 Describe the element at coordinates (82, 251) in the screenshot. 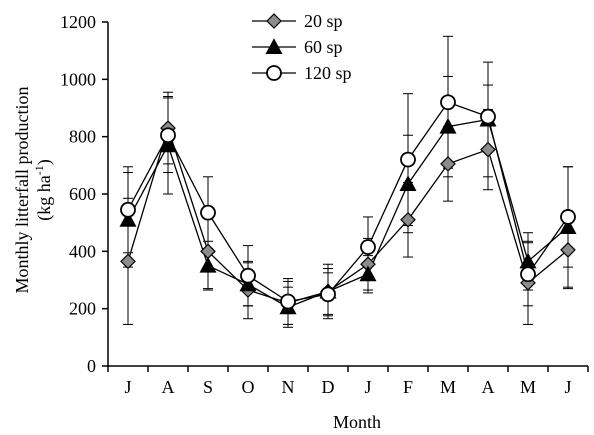

I see `y-tick-label-2: 400` at that location.